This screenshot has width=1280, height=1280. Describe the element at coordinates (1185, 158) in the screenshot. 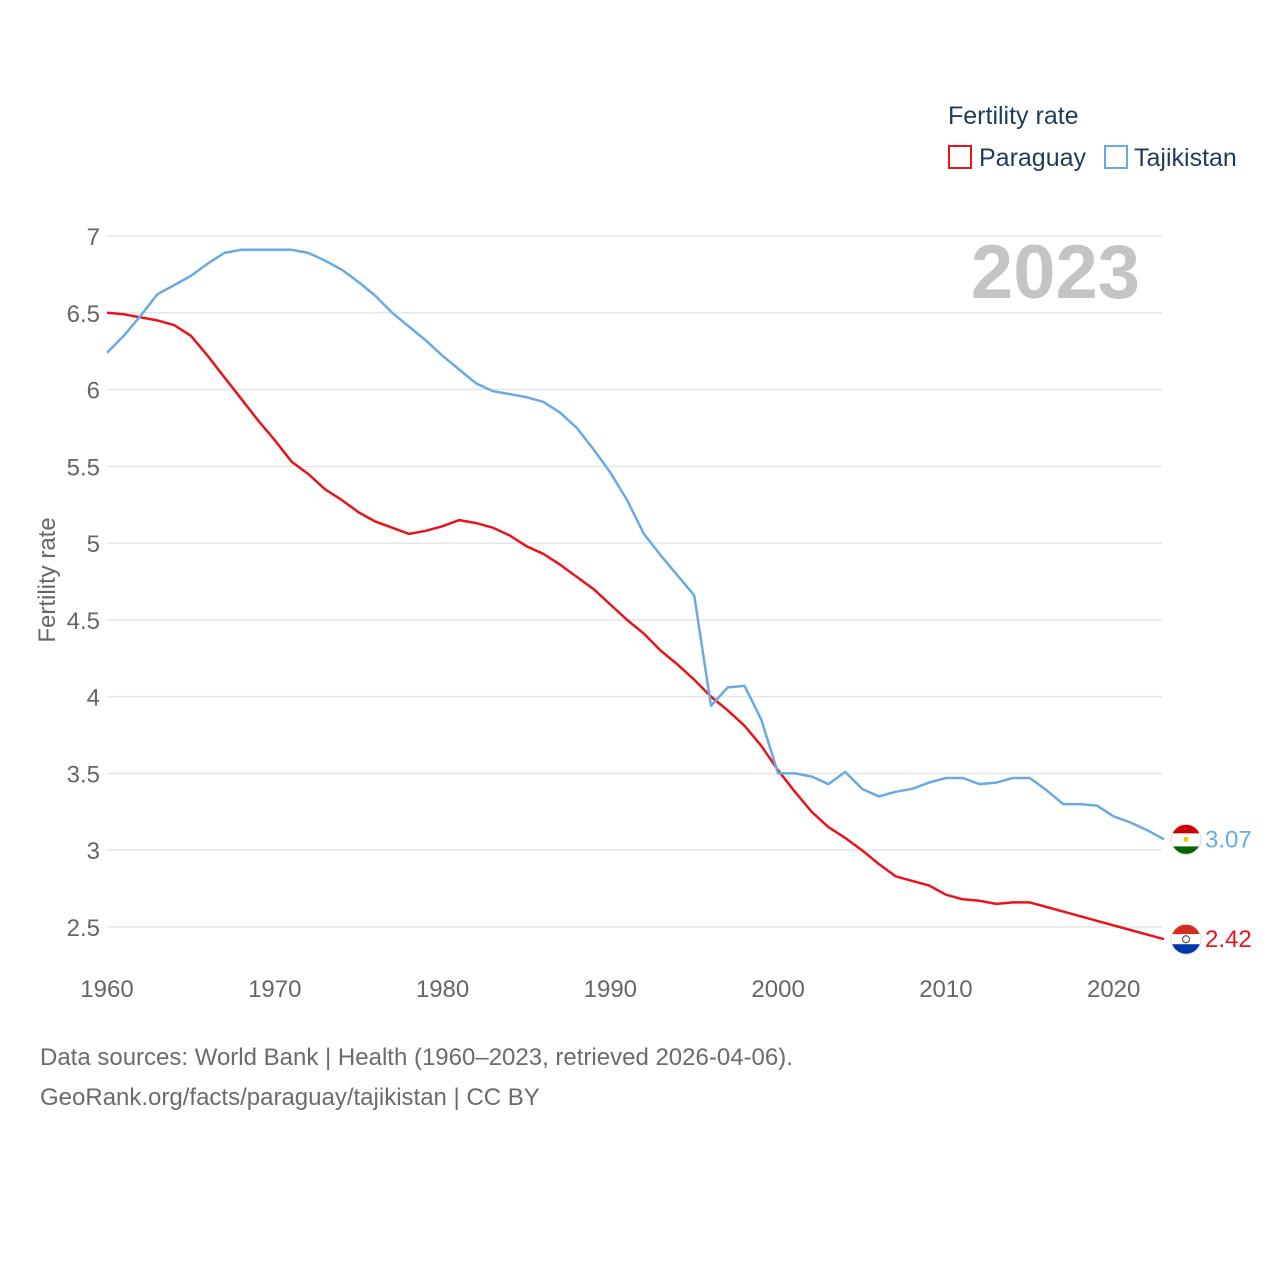

I see `legend-label-tajikistan: Tajikistan` at that location.